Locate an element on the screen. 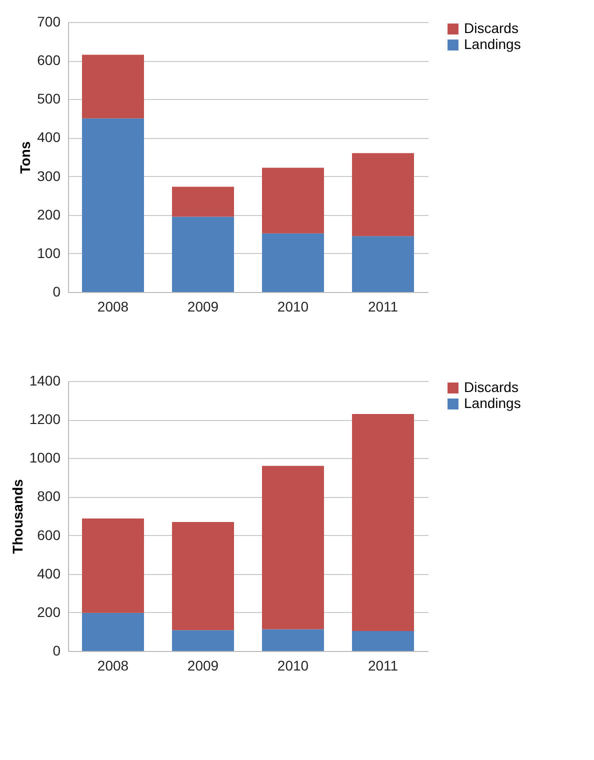 Image resolution: width=594 pixels, height=760 pixels. y-axis-title: Tons is located at coordinates (25, 157).